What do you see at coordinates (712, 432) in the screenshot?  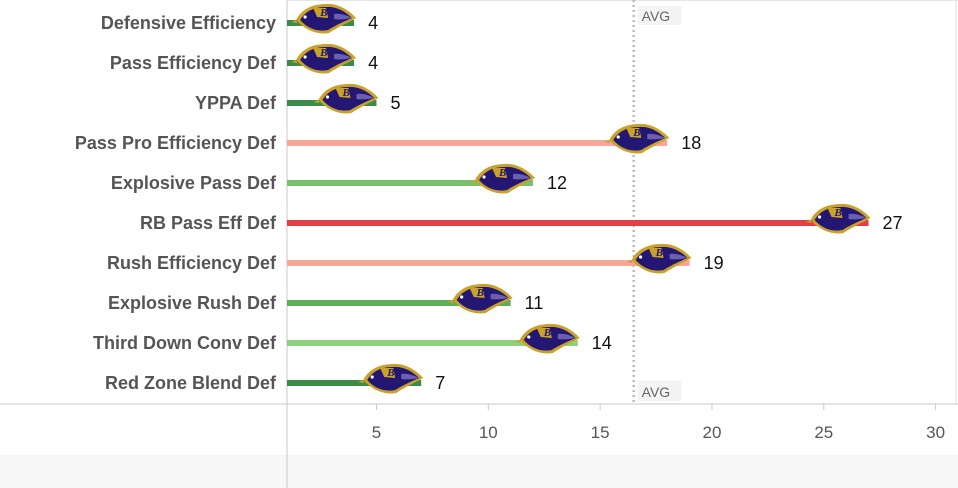 I see `x-tick-label: 20` at bounding box center [712, 432].